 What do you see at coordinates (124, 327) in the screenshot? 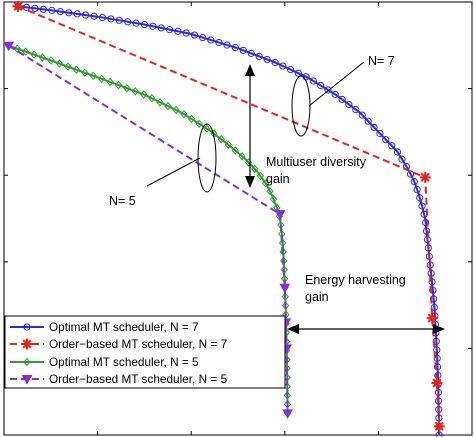
I see `legend-label: Optimal MT scheduler, N = 7` at bounding box center [124, 327].